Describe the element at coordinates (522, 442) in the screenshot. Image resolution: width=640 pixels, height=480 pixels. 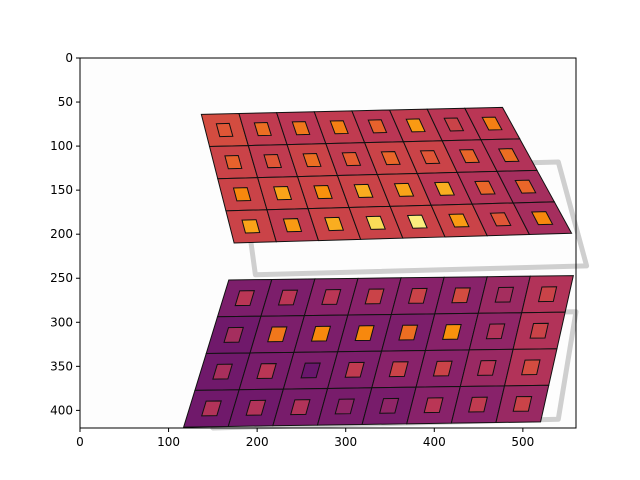
I see `x-tick-label: 500` at that location.